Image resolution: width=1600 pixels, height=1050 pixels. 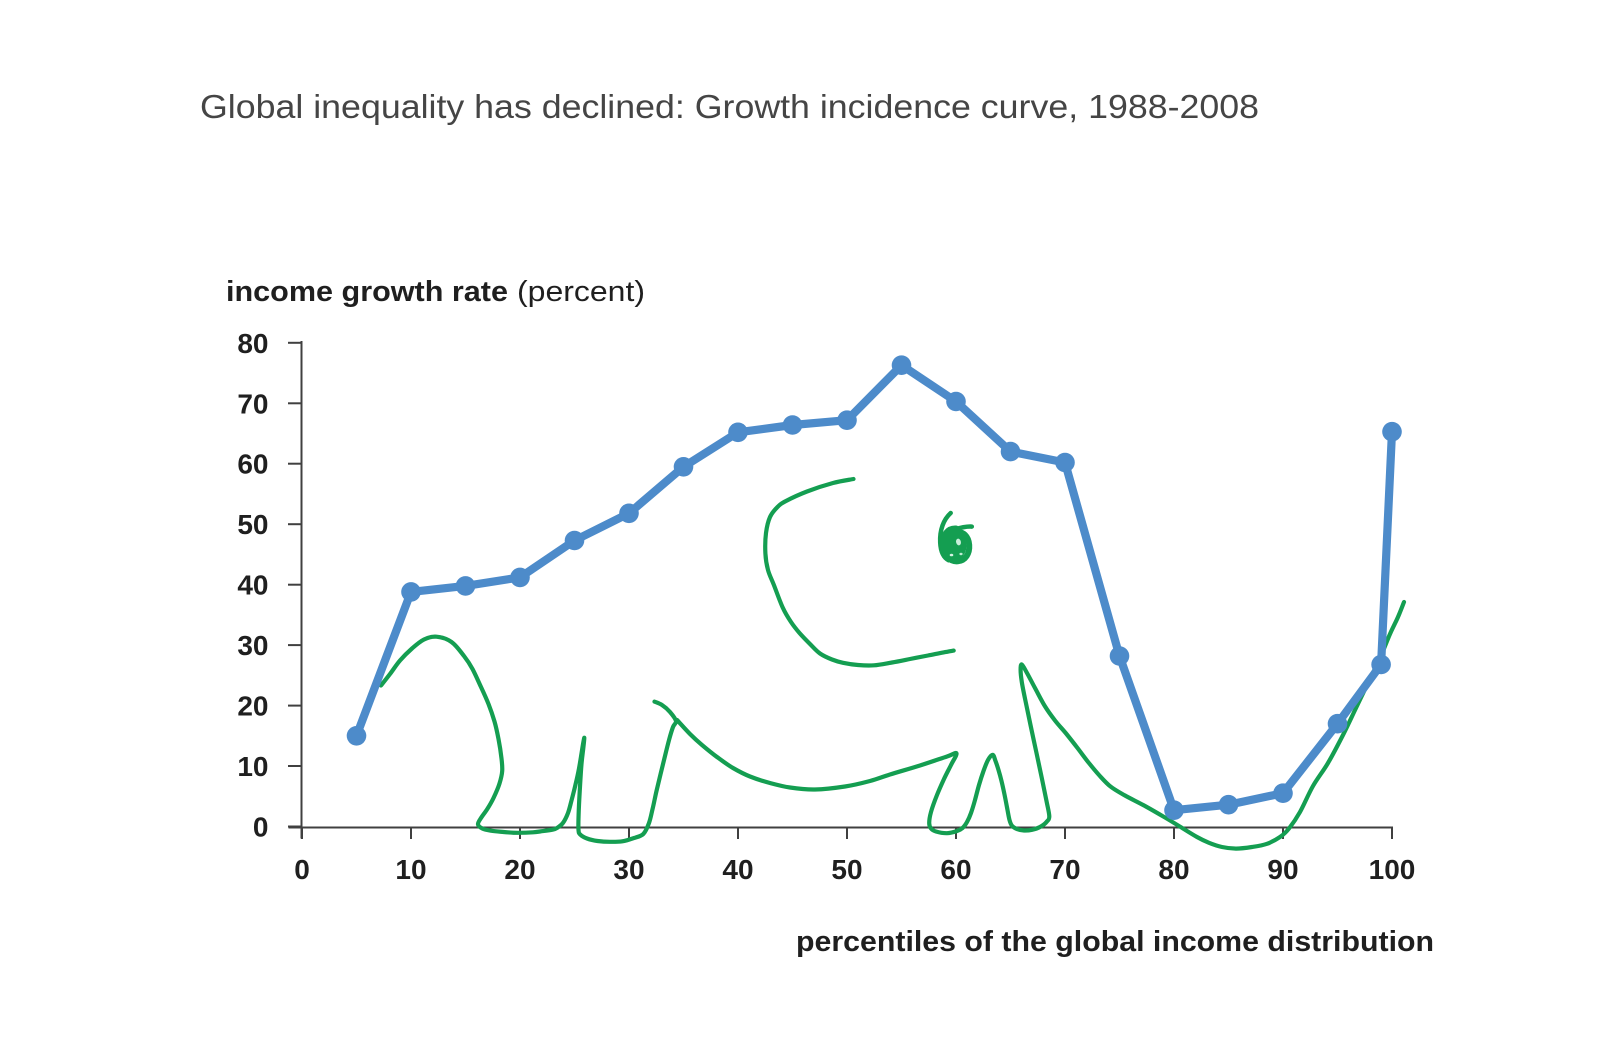 I want to click on svg-text: 100, so click(x=1392, y=869).